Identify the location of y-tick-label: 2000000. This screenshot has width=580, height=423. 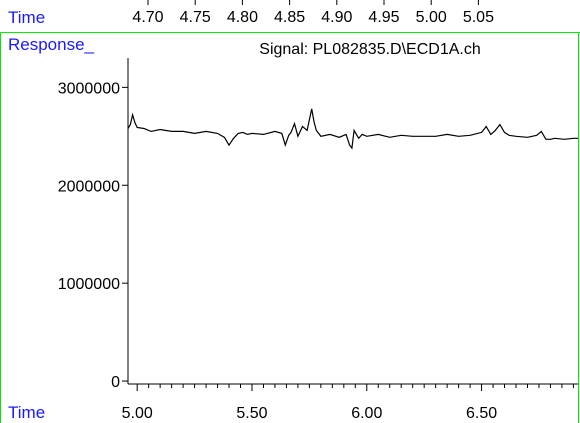
(89, 186).